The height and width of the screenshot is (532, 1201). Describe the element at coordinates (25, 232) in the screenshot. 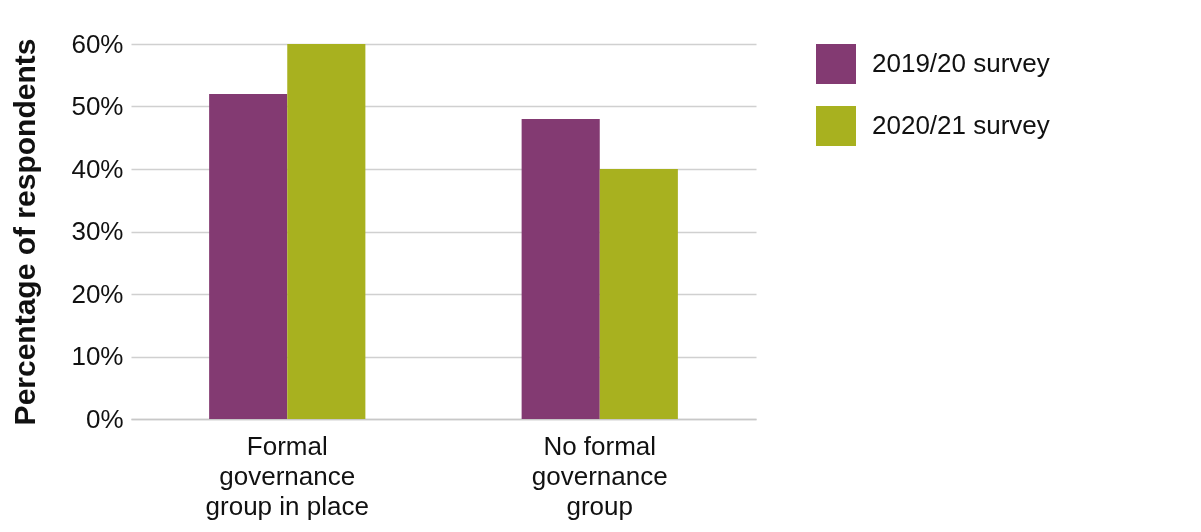

I see `y-axis-title: Percentage of respondents` at that location.